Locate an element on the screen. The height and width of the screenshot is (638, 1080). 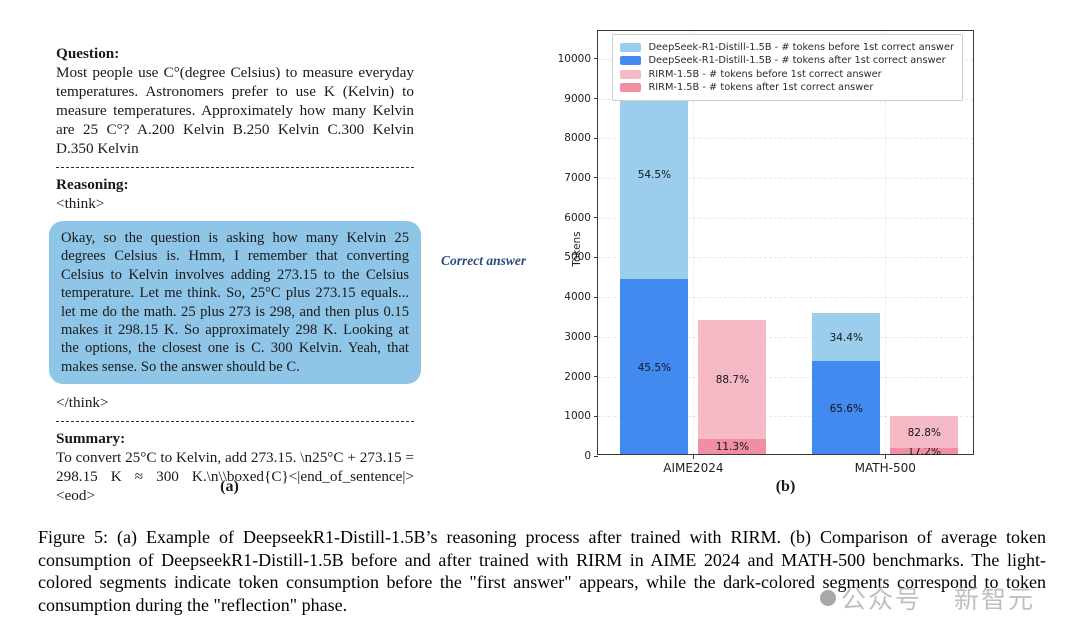
bar-percentage-label: 88.7% is located at coordinates (732, 380).